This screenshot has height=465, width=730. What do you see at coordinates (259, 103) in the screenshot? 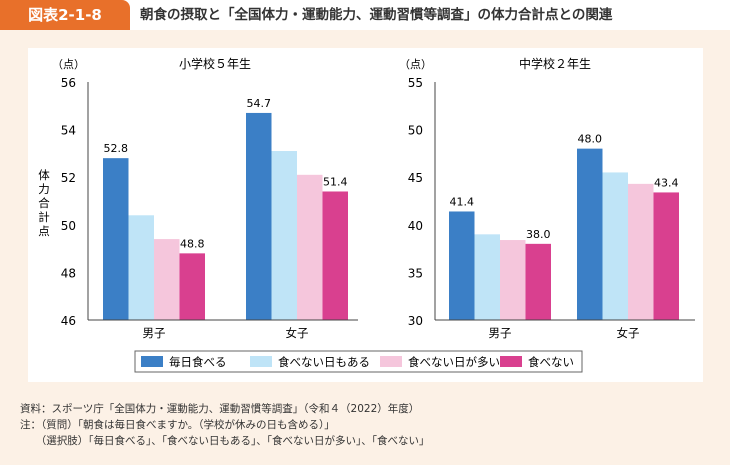
I see `data-label: 54.7` at bounding box center [259, 103].